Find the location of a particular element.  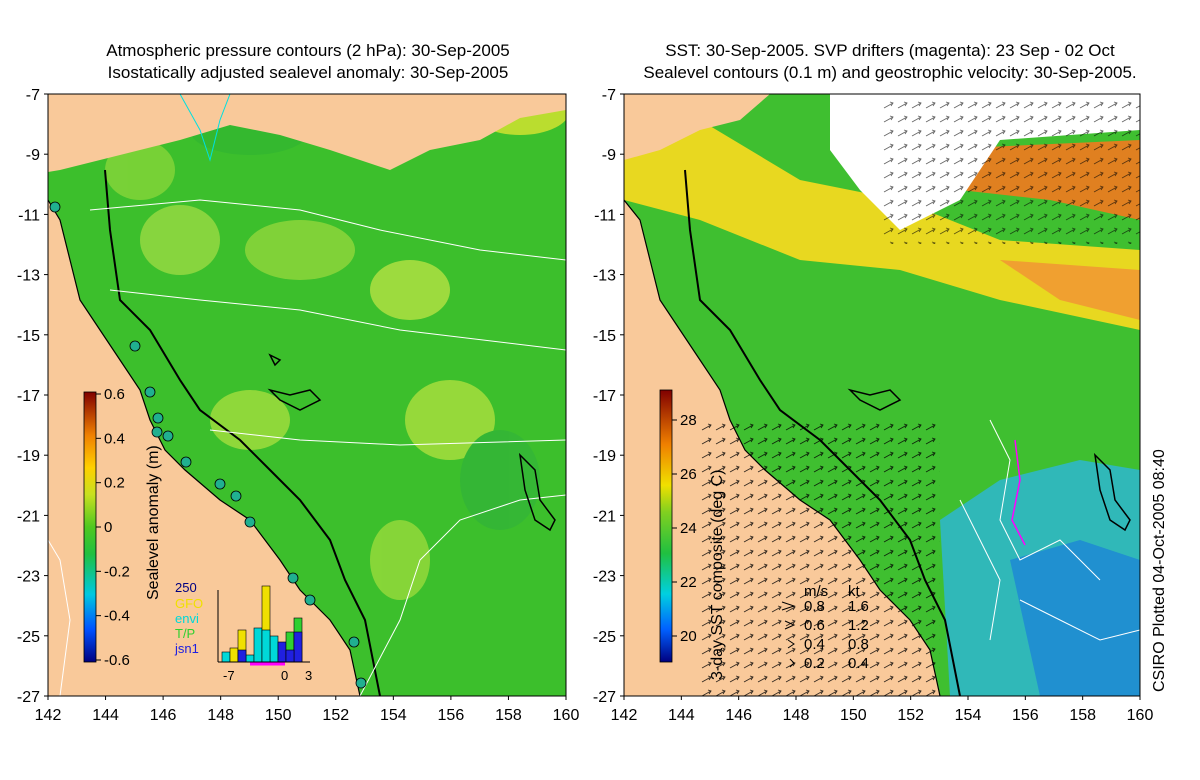

right-lat-tick: -27 is located at coordinates (604, 697).